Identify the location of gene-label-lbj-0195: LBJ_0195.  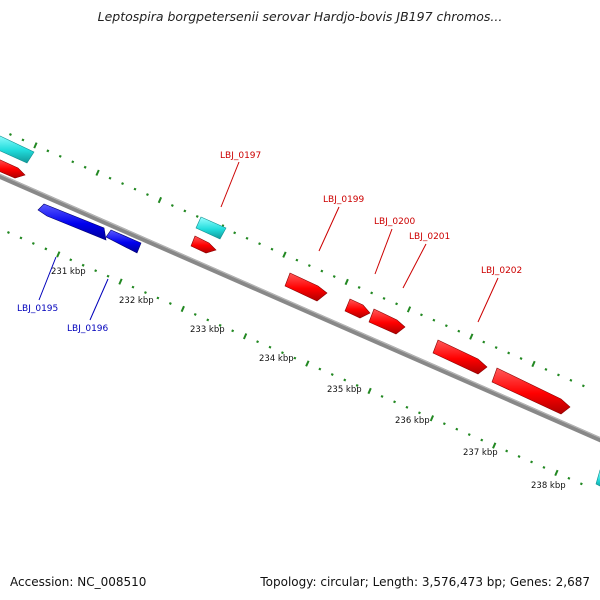
(37, 309).